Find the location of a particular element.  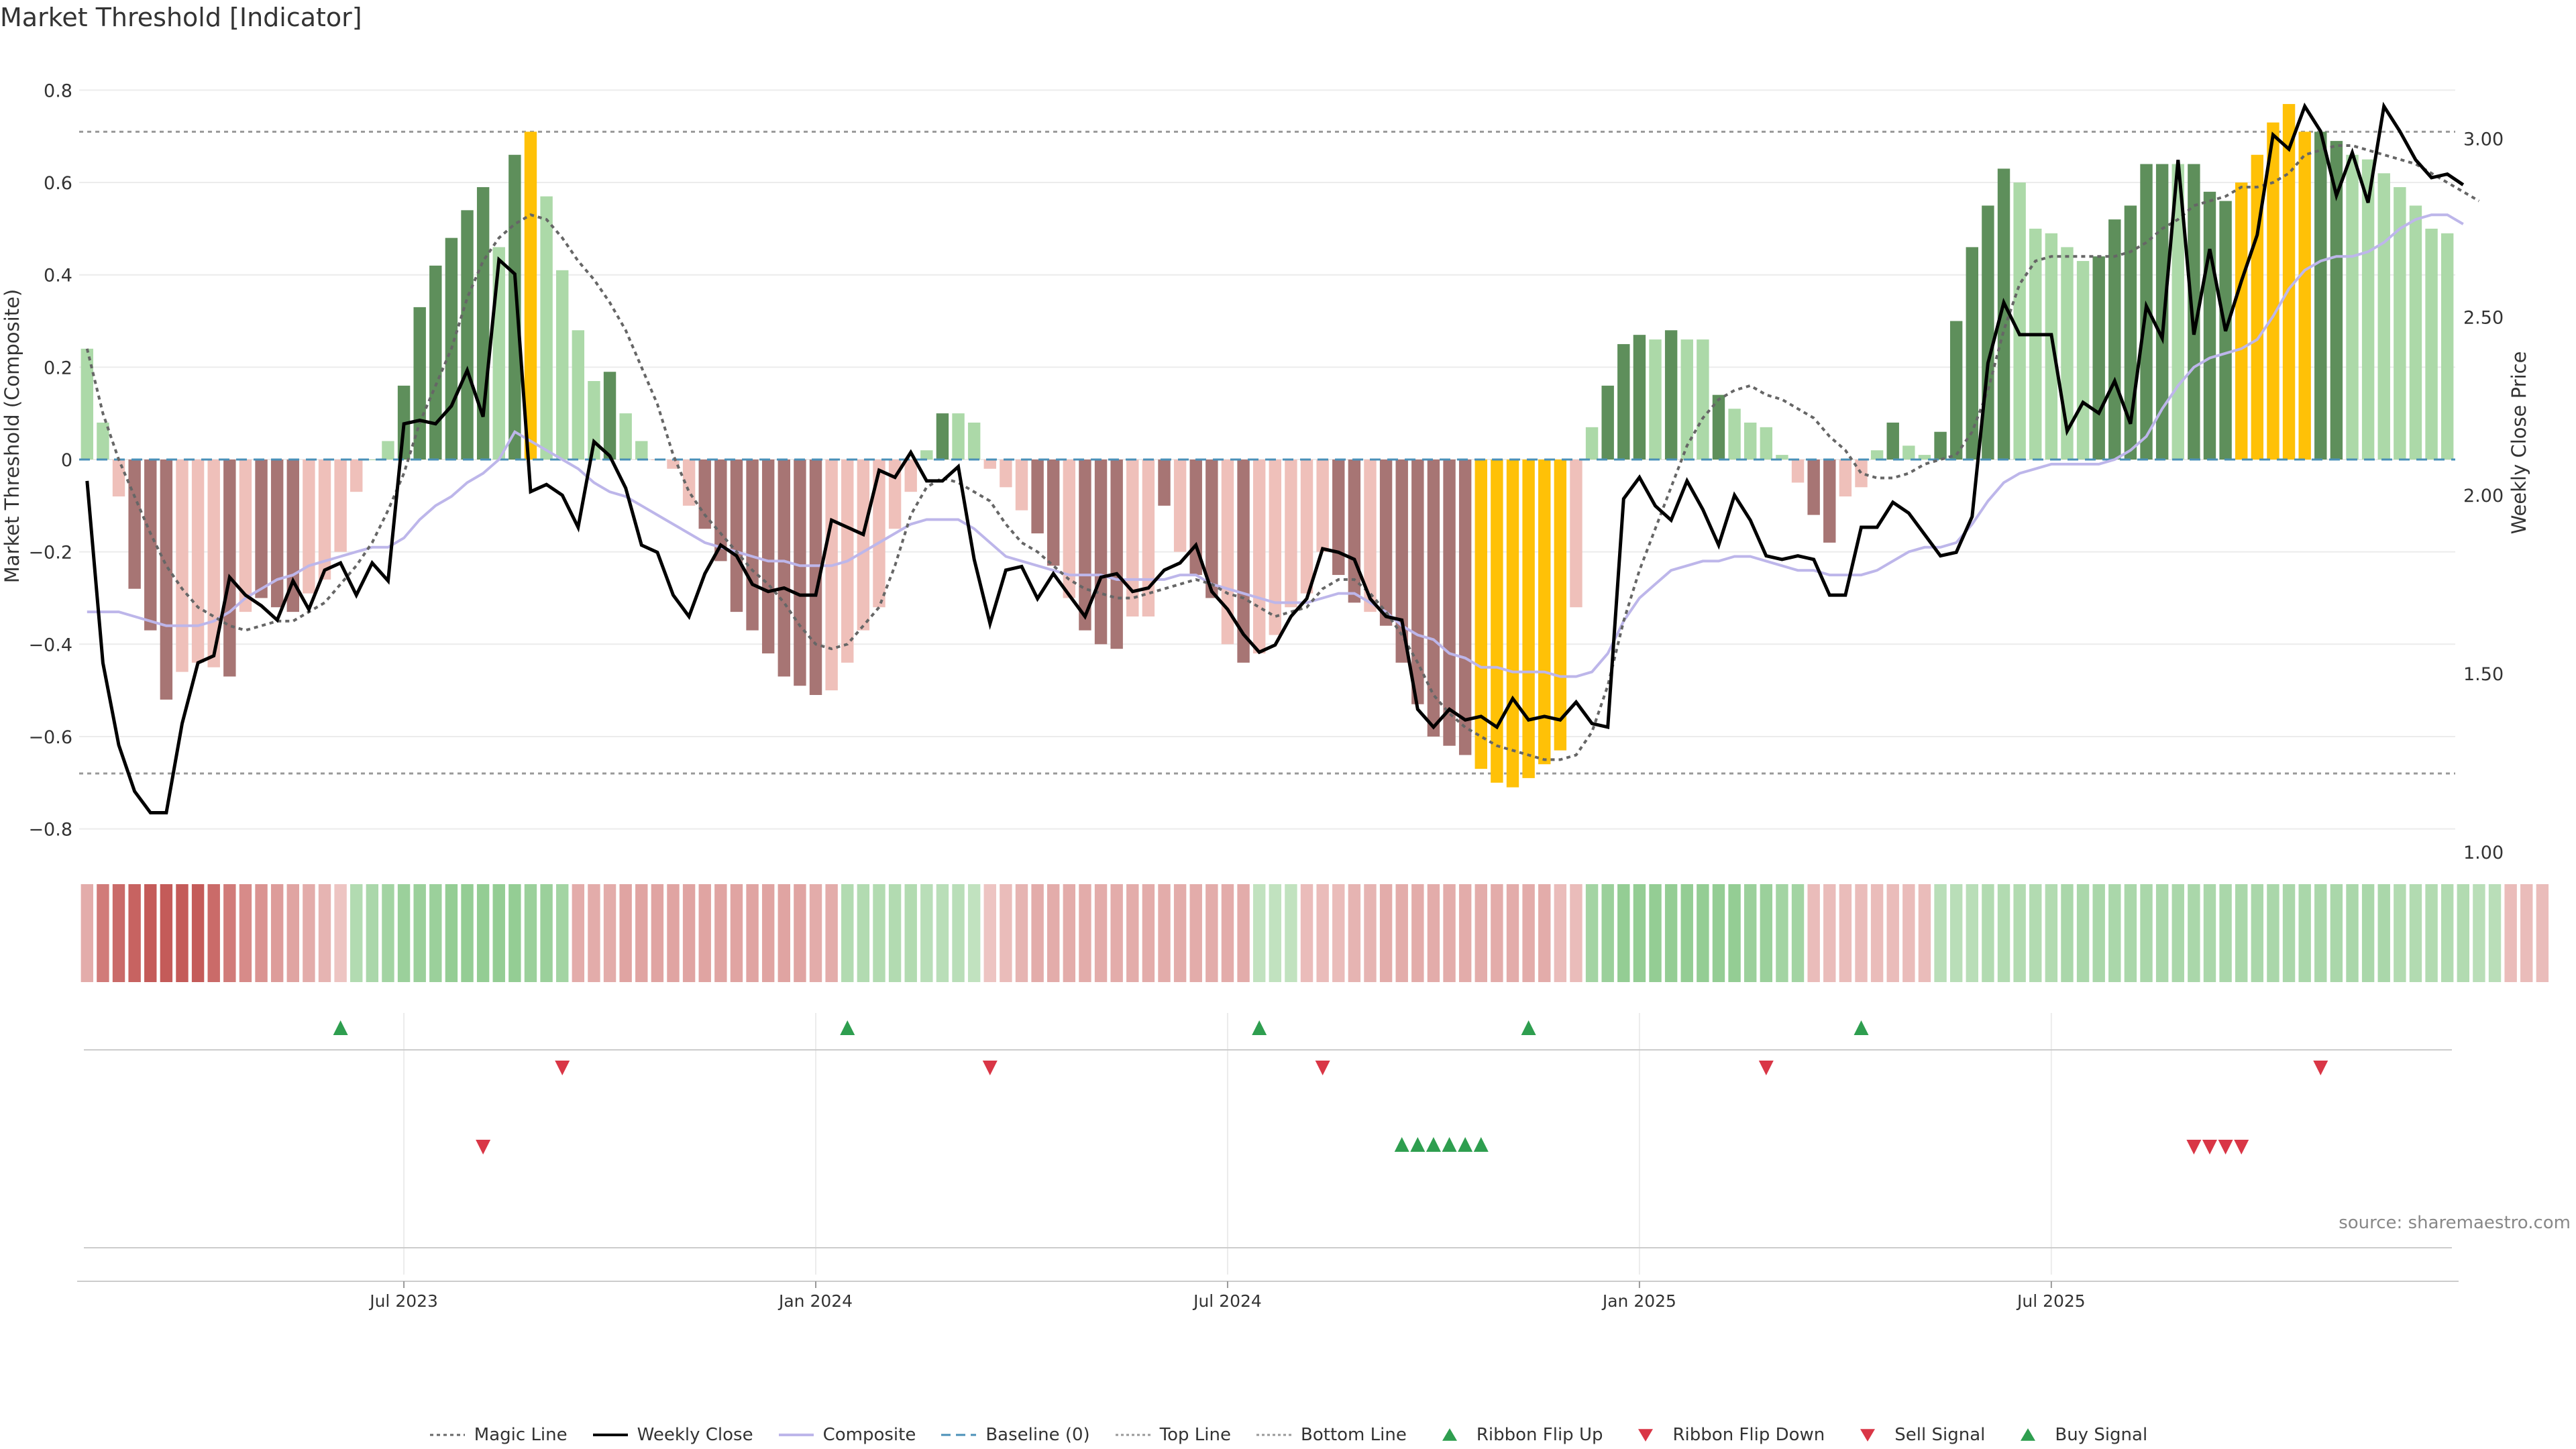

x-axis: Jul 2023 Jan 2024 Jul 2024 Jan 2025 Jul 2025 is located at coordinates (1268, 1296).